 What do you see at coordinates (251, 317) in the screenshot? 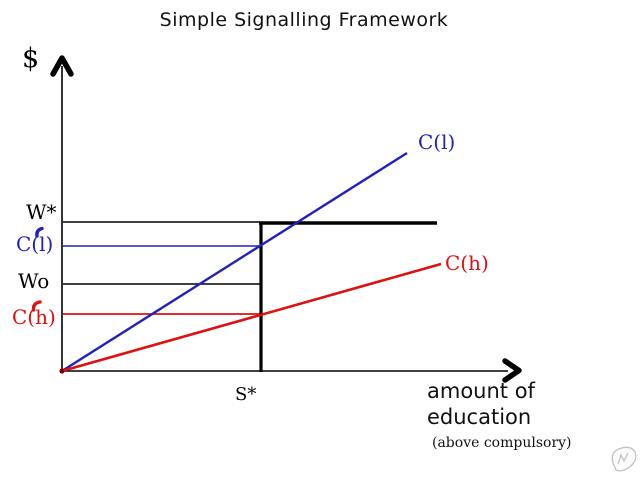
I see `ch-cost-line` at bounding box center [251, 317].